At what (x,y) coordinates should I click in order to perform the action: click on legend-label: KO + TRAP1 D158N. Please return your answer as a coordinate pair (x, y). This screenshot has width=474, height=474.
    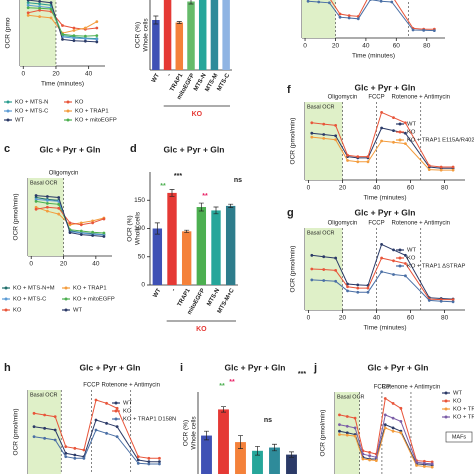
    Looking at the image, I should click on (149, 420).